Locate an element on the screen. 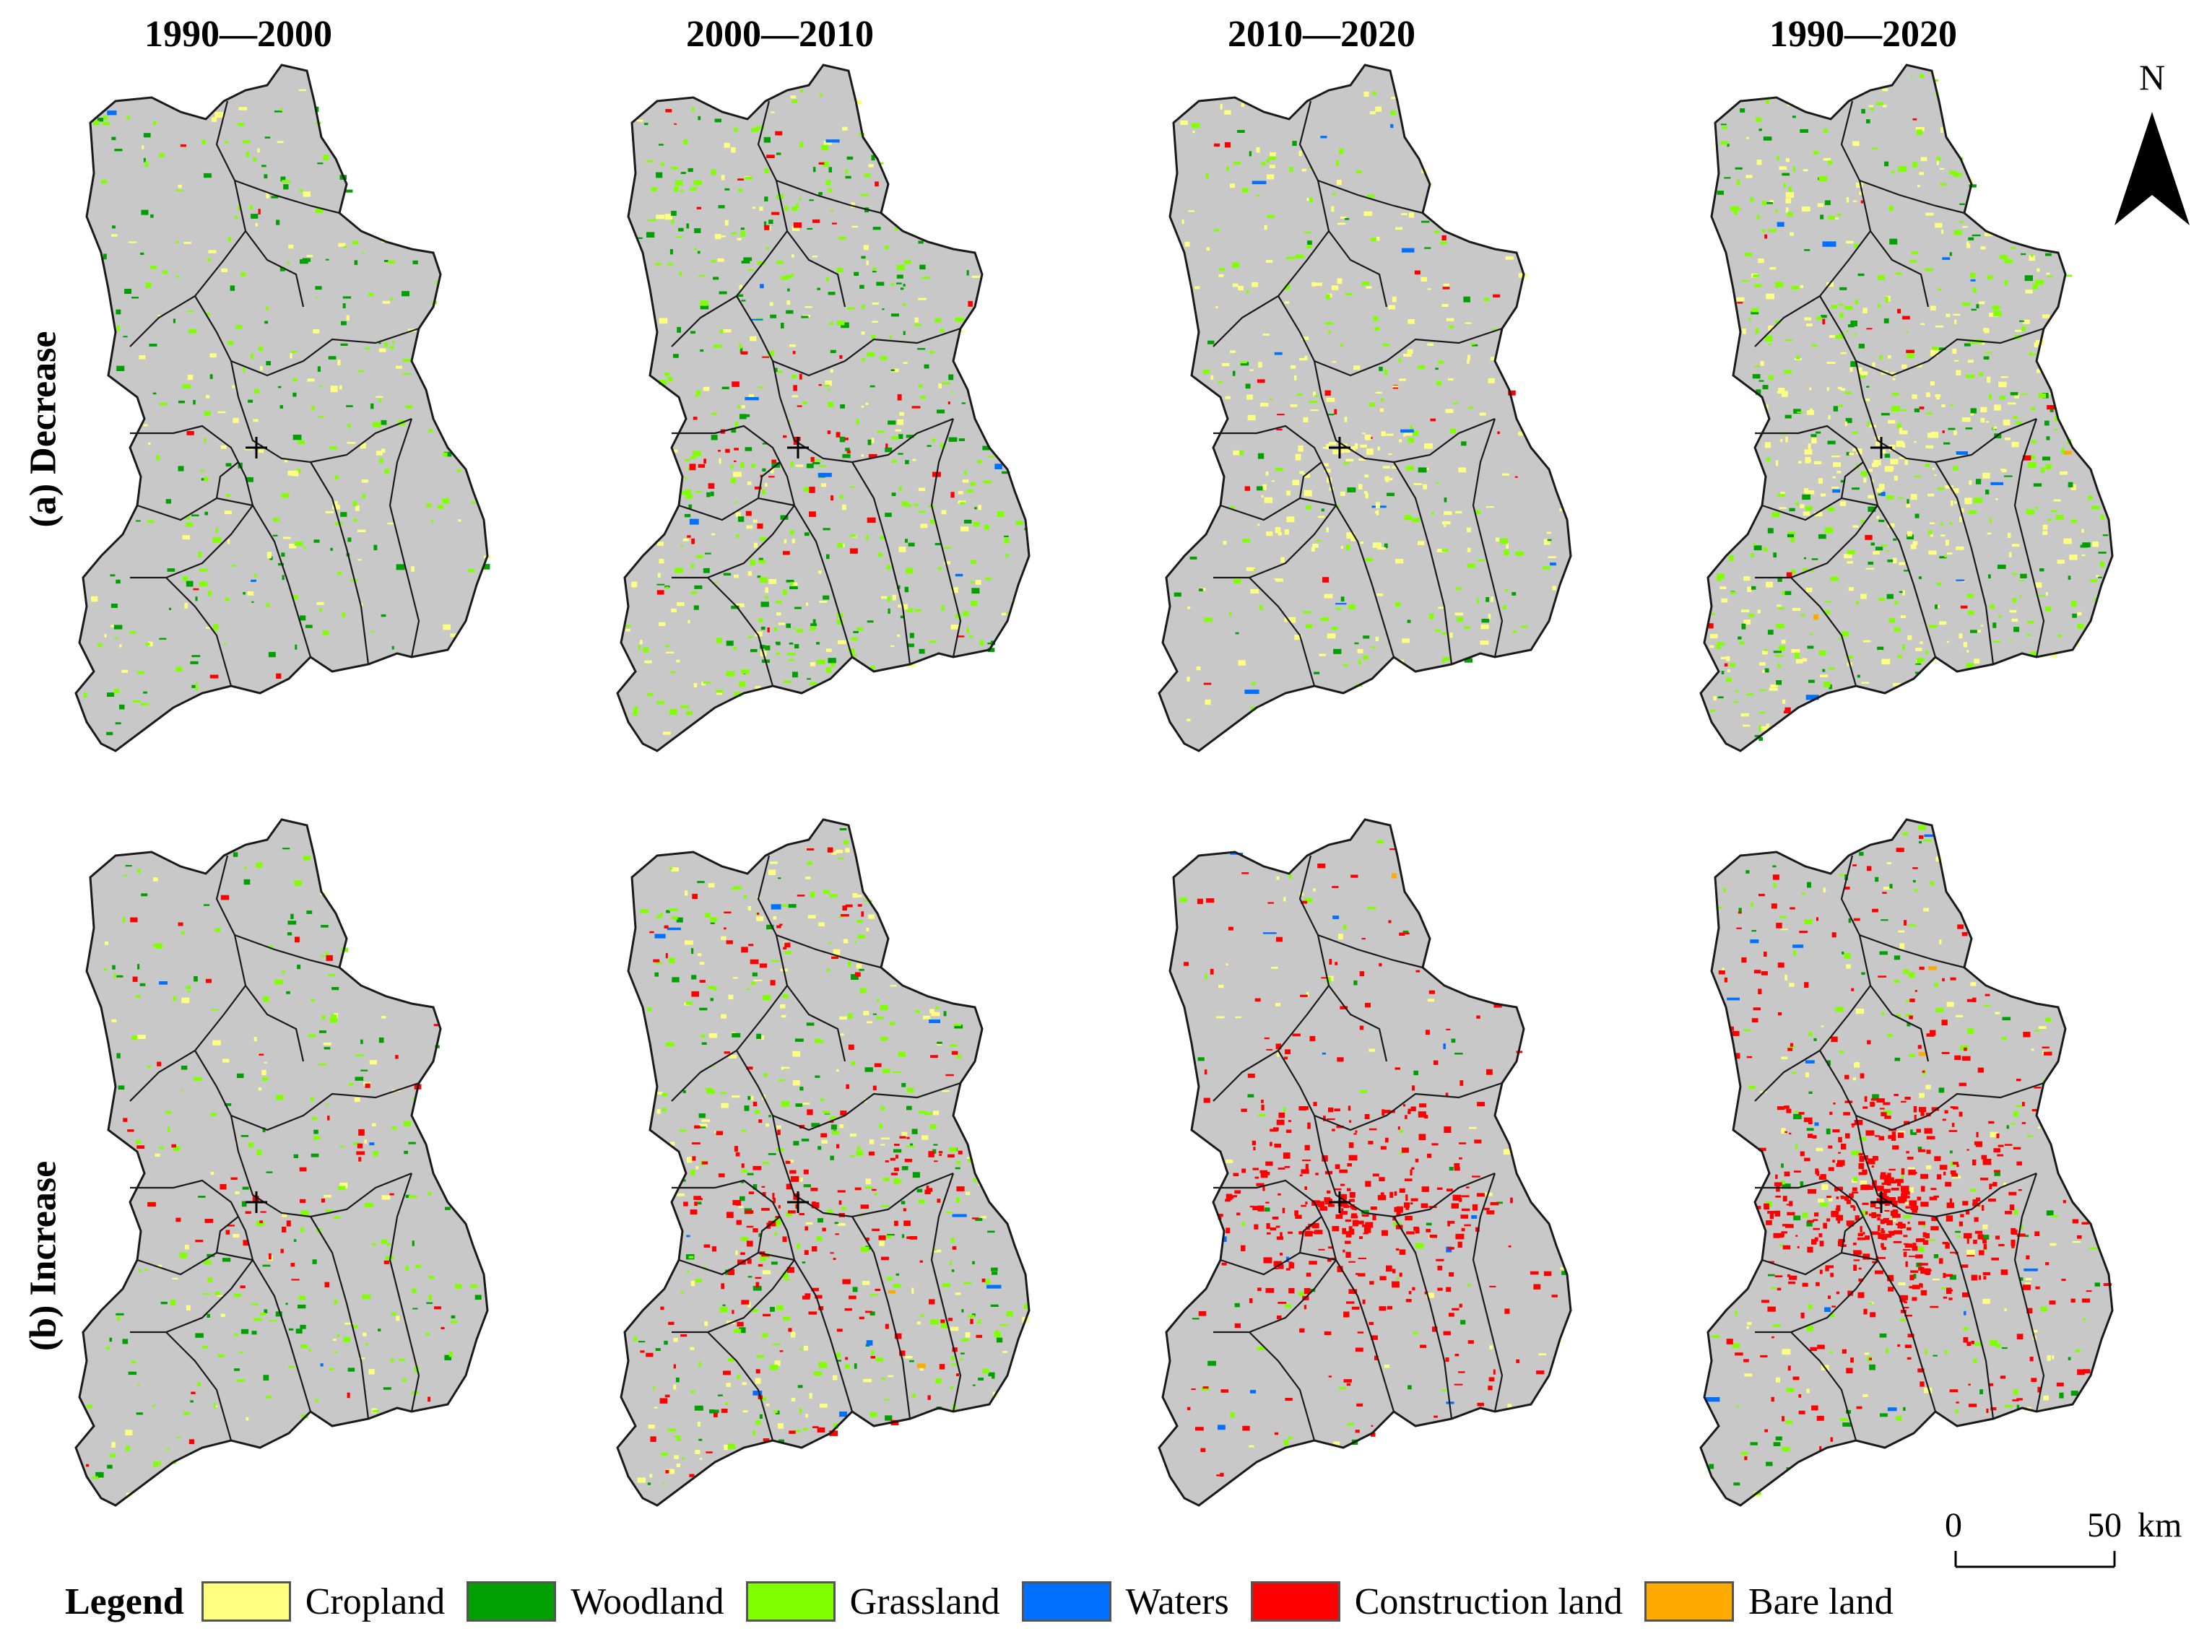  district-boundary is located at coordinates (1283, 632).